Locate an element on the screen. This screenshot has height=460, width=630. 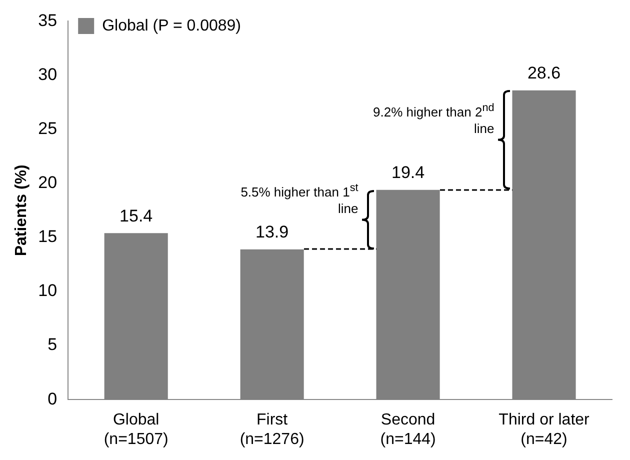
x-tick-label: First (n=1276) is located at coordinates (272, 430).